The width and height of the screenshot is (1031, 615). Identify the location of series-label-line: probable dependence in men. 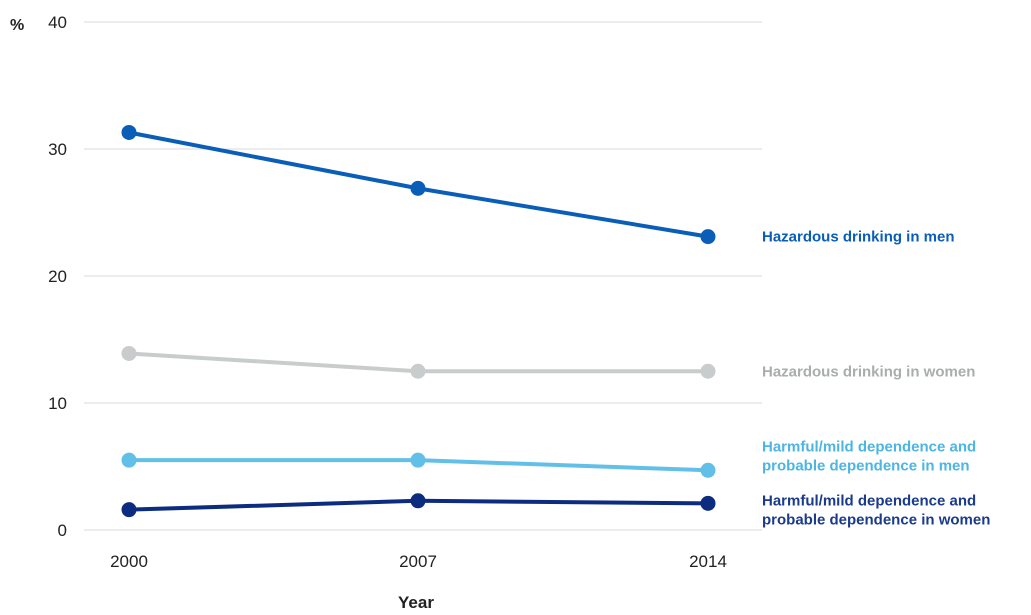
(866, 465).